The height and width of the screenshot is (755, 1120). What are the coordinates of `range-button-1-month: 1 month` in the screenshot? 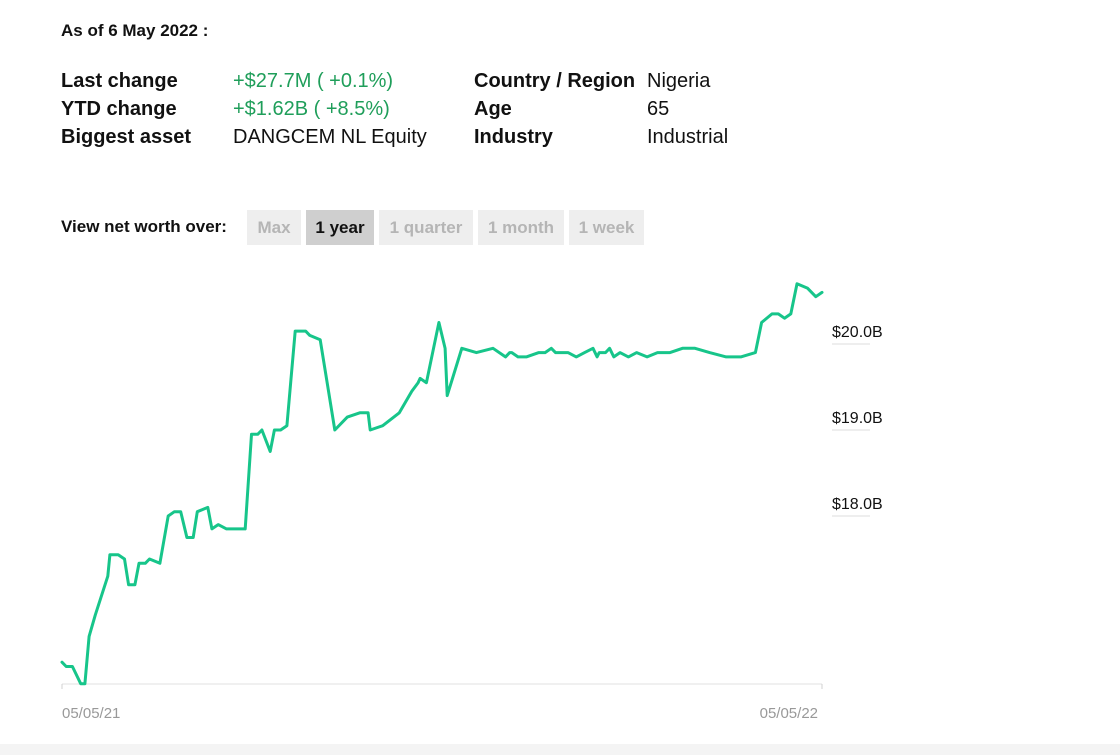 It's located at (521, 227).